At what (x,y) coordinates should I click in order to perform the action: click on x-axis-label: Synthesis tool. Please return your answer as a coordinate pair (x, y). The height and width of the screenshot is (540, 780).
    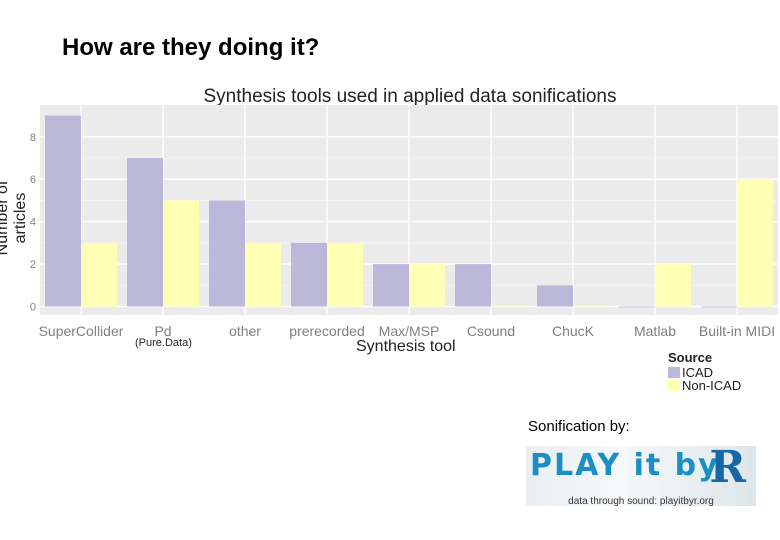
    Looking at the image, I should click on (406, 346).